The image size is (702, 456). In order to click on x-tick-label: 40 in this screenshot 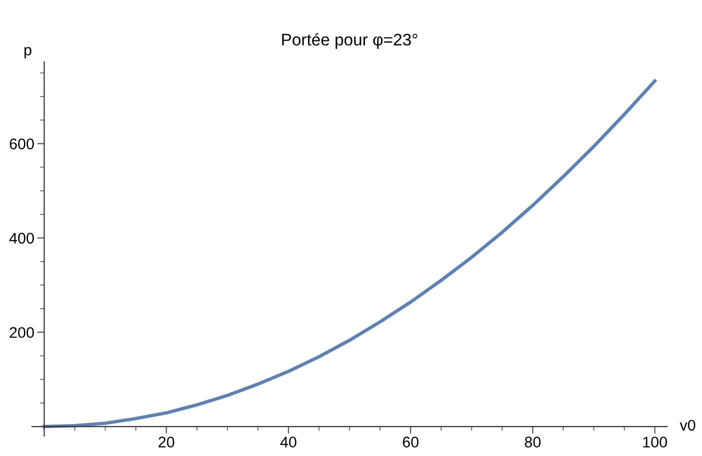, I will do `click(288, 442)`.